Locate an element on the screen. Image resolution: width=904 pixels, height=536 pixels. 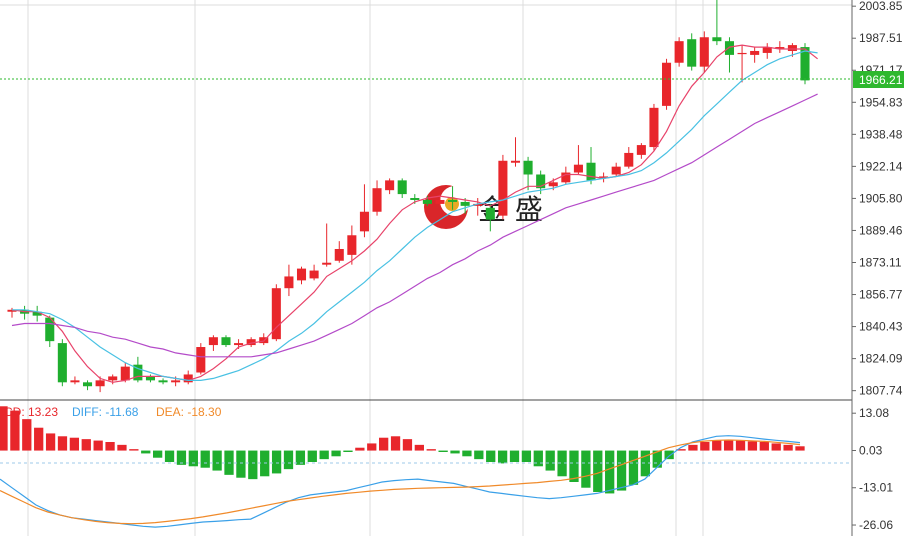
price-tick-label: 1889.46 is located at coordinates (881, 230).